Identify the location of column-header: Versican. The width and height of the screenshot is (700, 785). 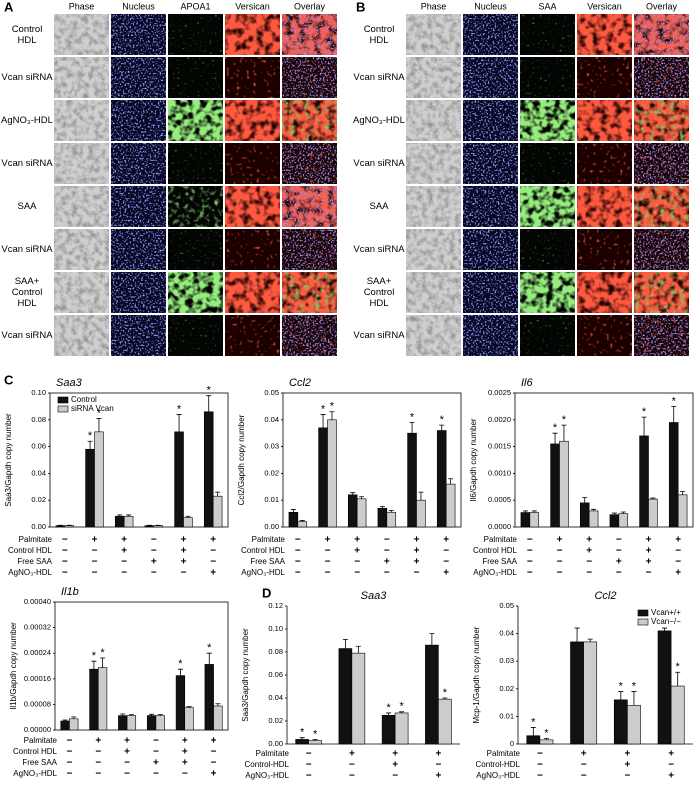
(604, 6).